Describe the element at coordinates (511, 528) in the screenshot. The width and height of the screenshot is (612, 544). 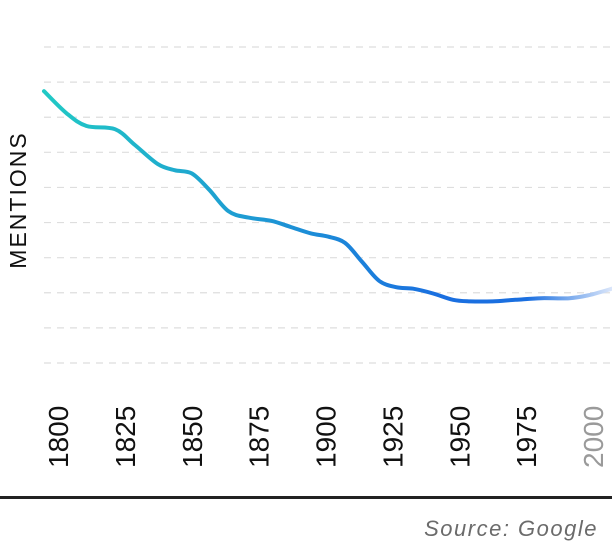
I see `source-note: Source: Google` at that location.